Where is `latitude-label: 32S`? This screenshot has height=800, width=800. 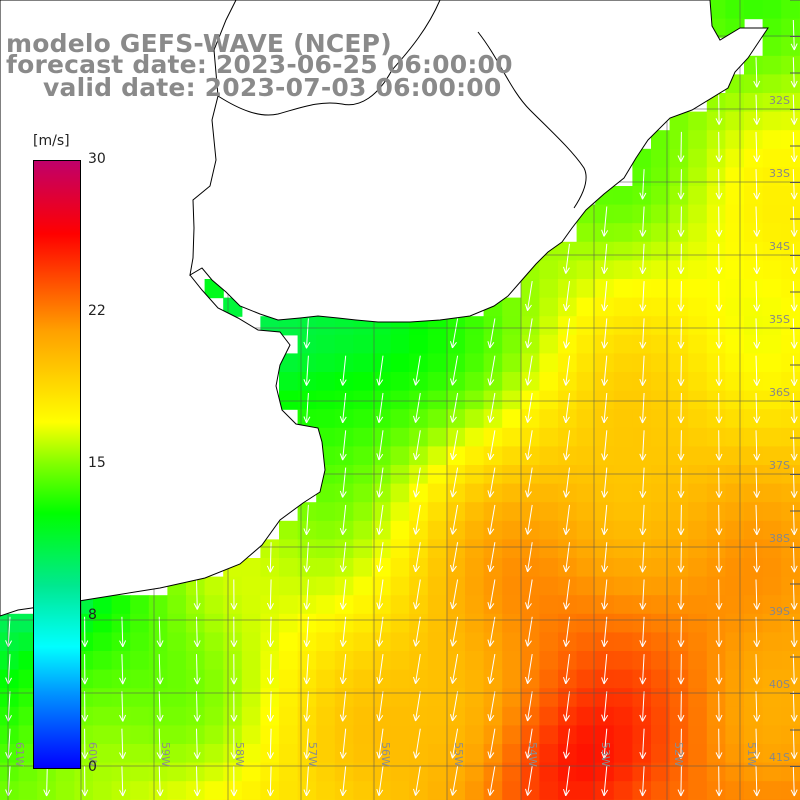 latitude-label: 32S is located at coordinates (779, 100).